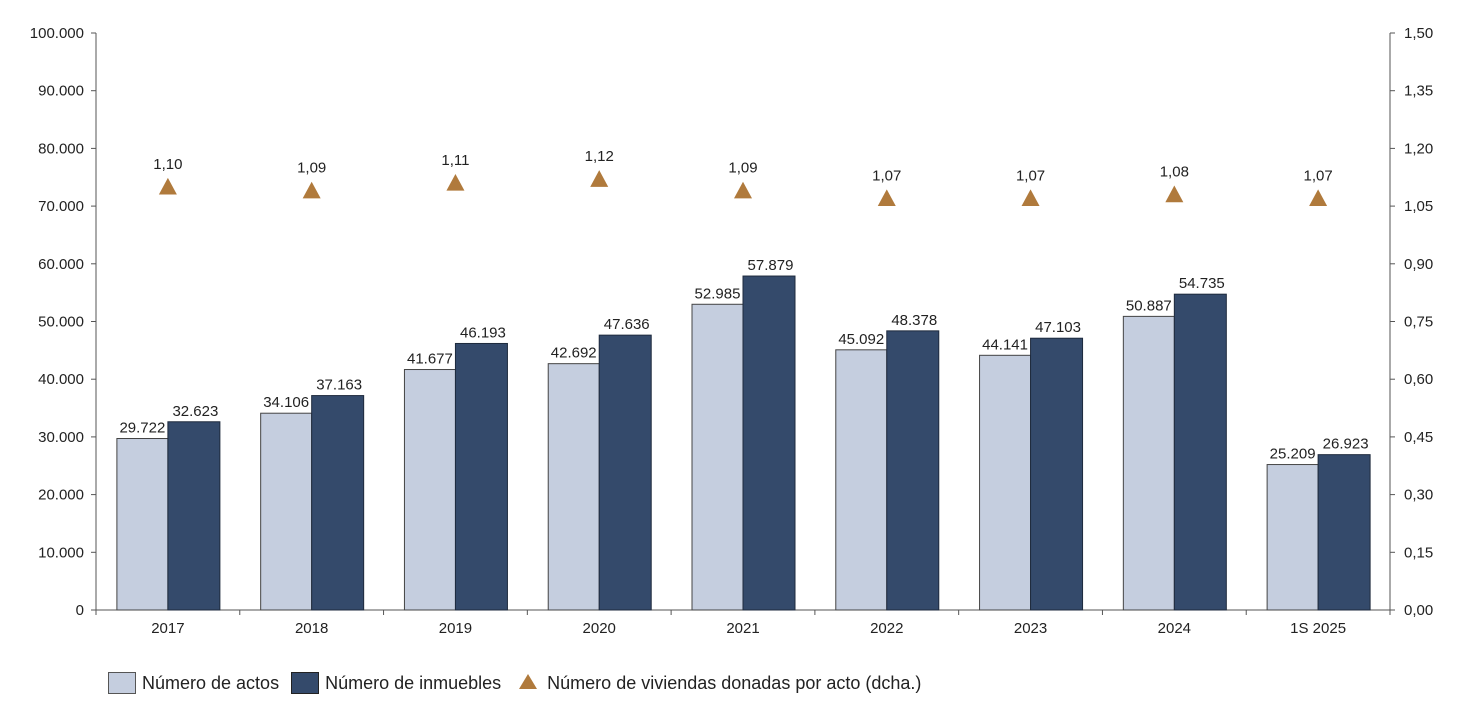 This screenshot has width=1459, height=711. What do you see at coordinates (528, 681) in the screenshot?
I see `triangle-icon` at bounding box center [528, 681].